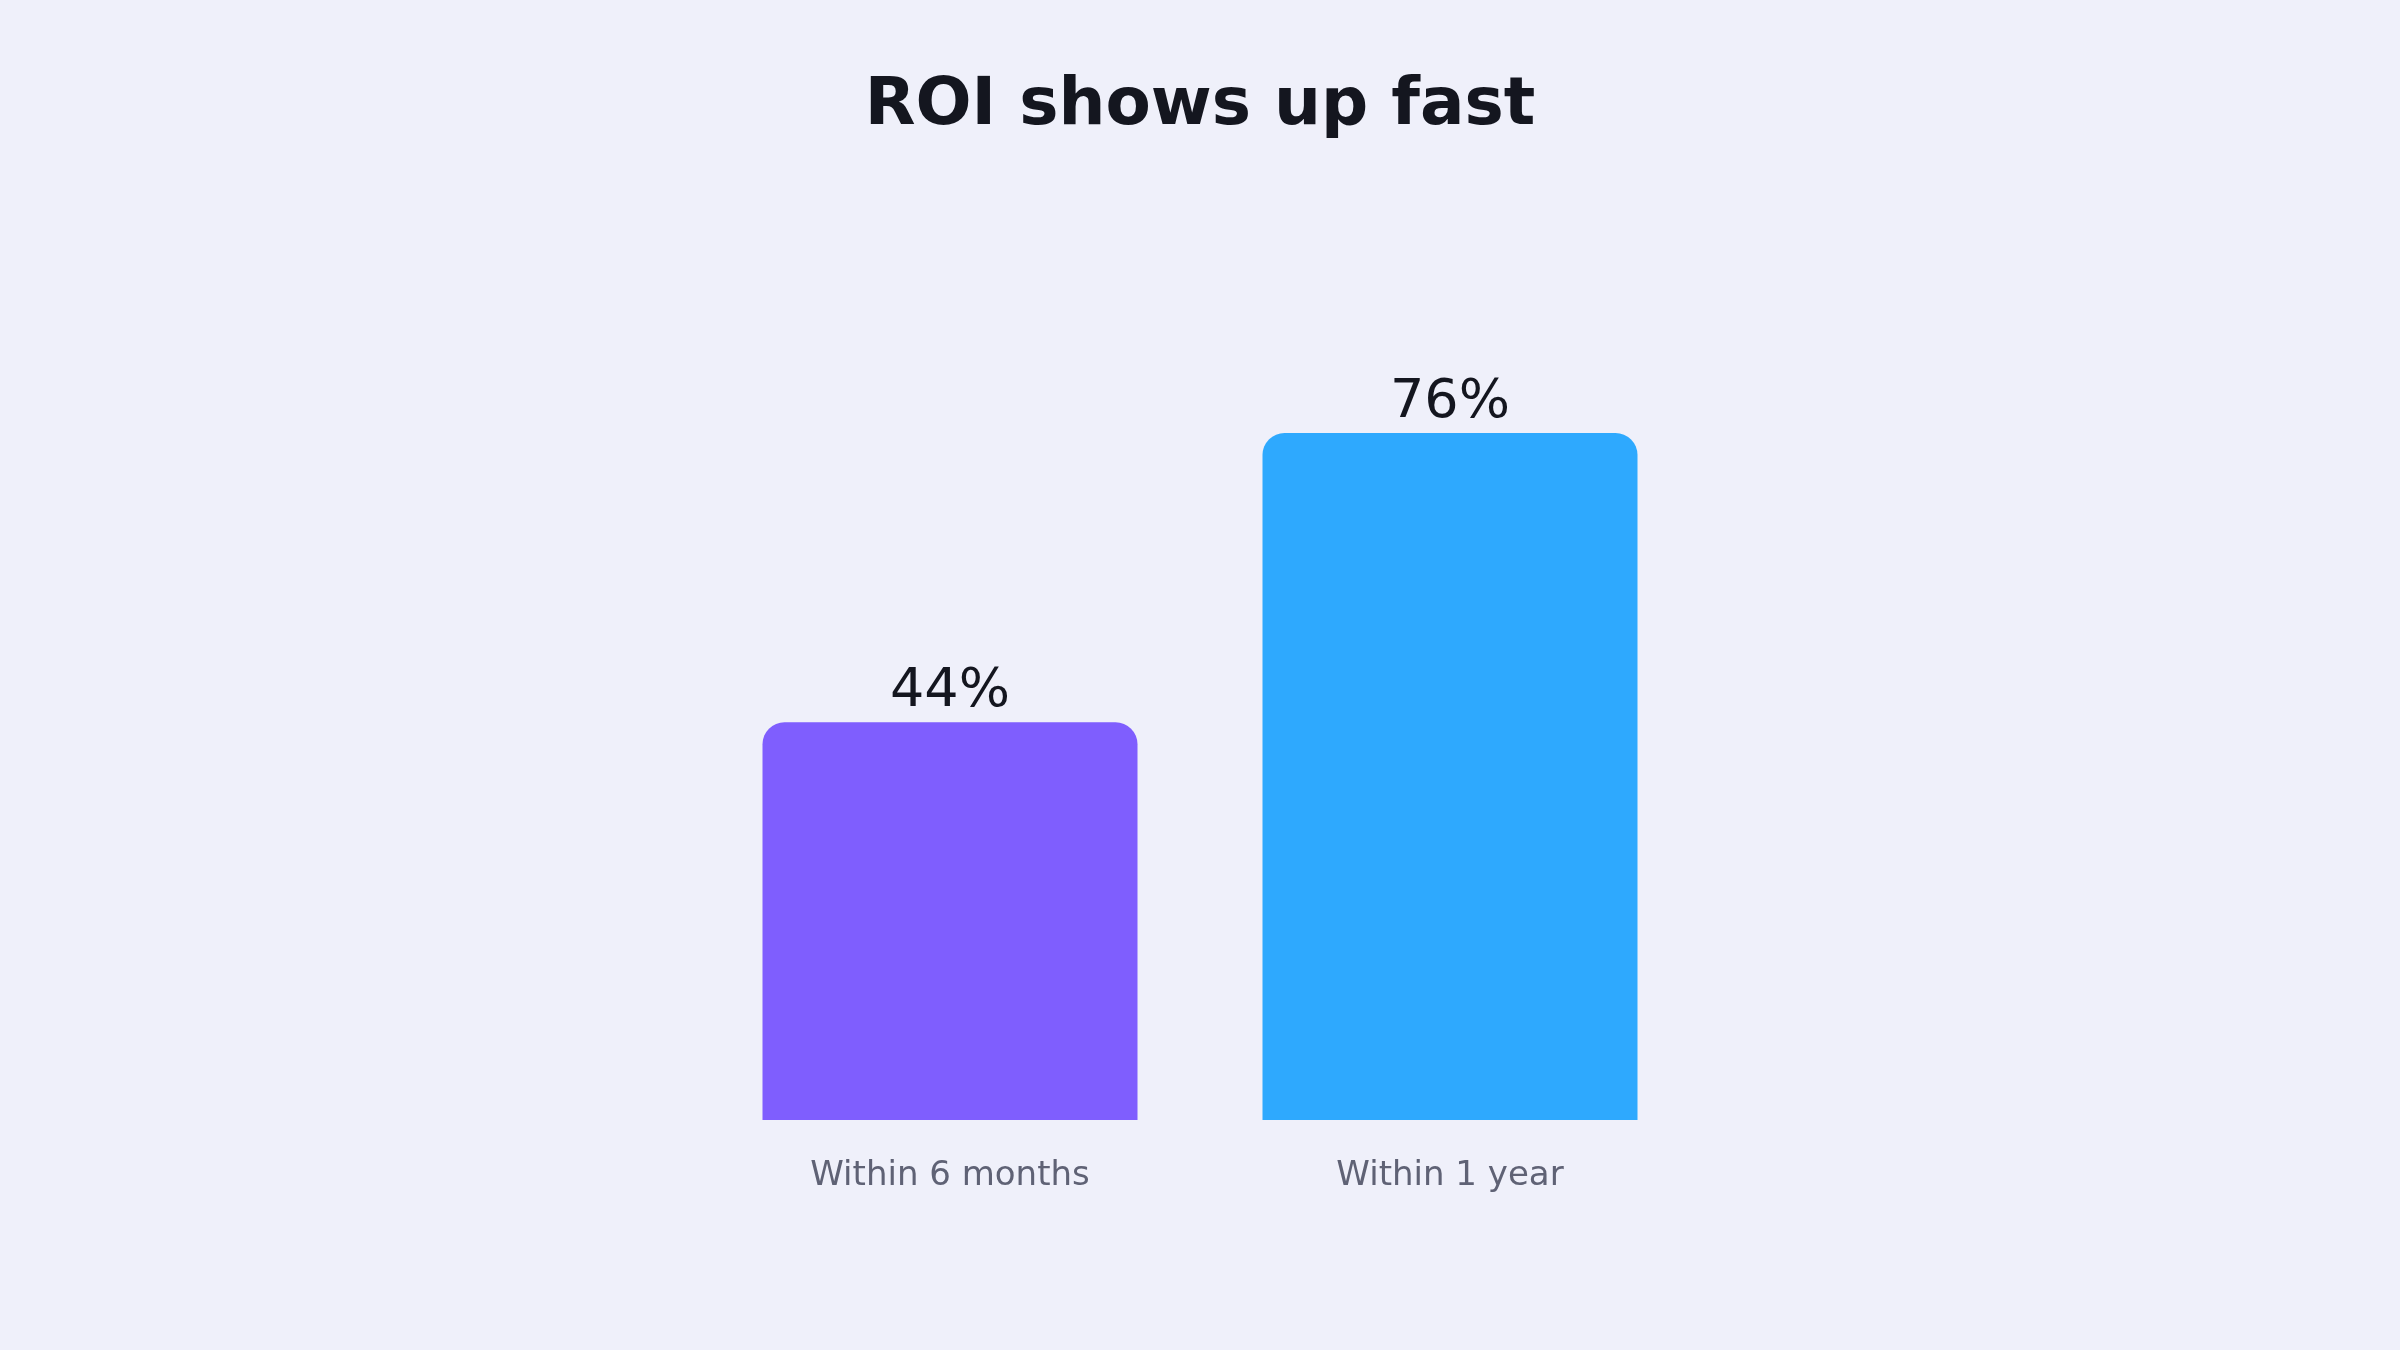 This screenshot has width=2400, height=1350. What do you see at coordinates (1450, 1173) in the screenshot?
I see `x-tick-label: Within 1 year` at bounding box center [1450, 1173].